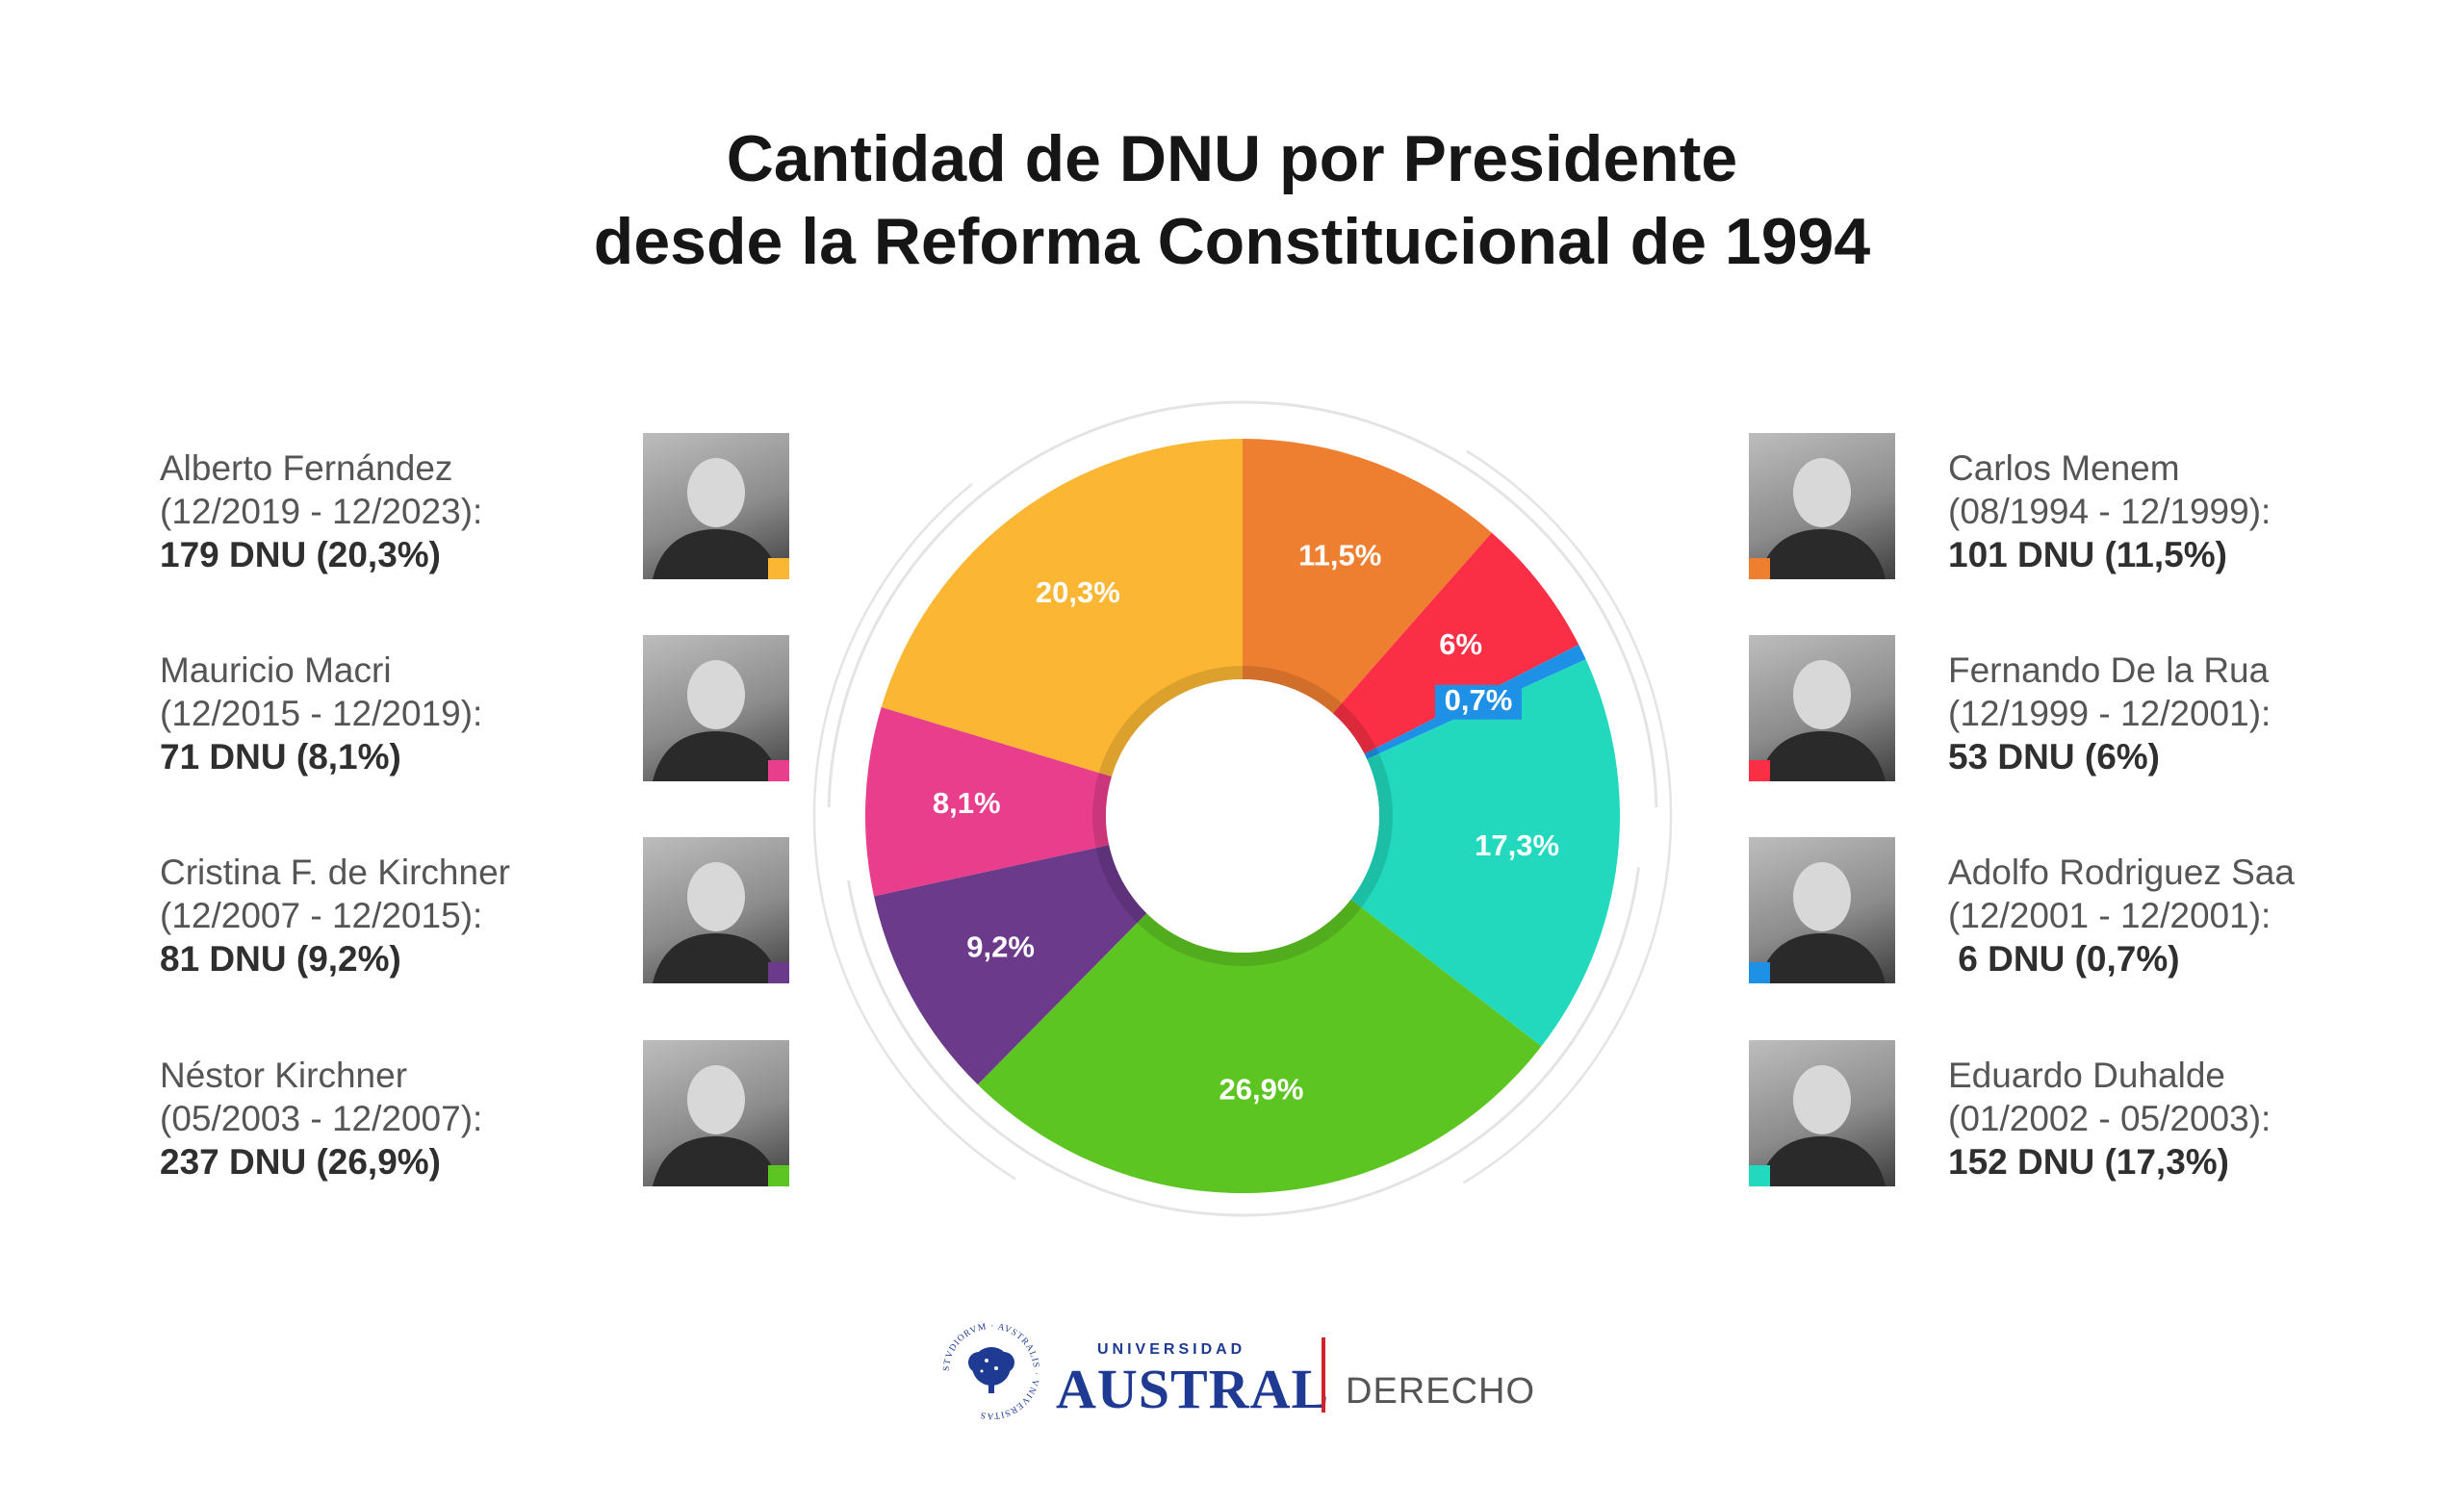 This screenshot has width=2464, height=1502. I want to click on chart-label-background, so click(1478, 702).